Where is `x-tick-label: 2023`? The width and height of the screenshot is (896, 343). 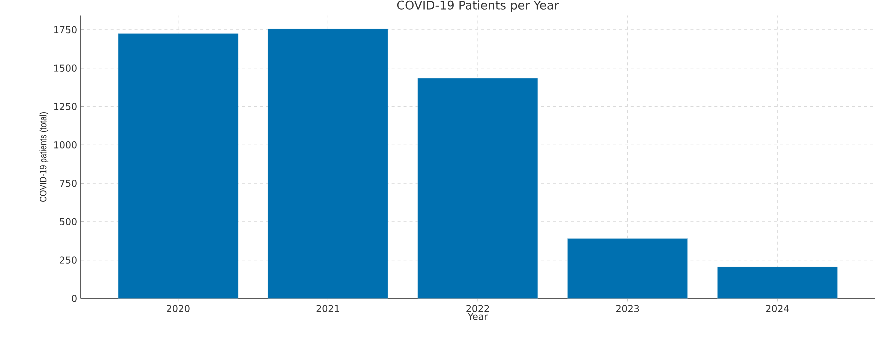
x-tick-label: 2023 is located at coordinates (628, 308).